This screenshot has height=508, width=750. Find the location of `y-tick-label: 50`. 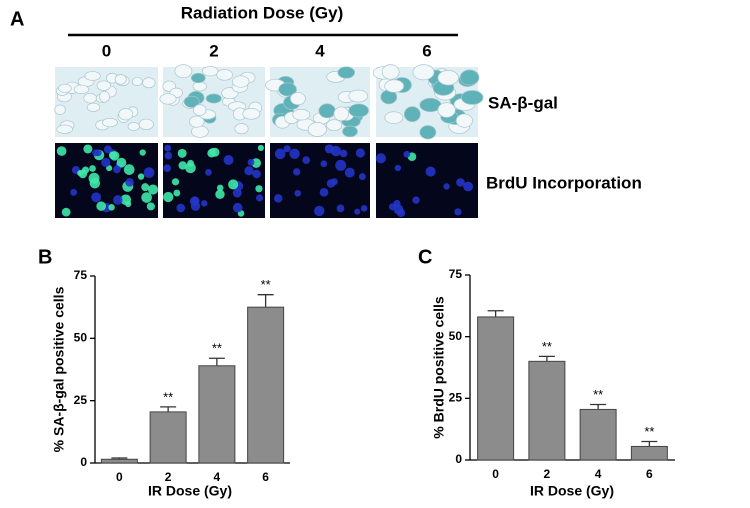

y-tick-label: 50 is located at coordinates (81, 338).